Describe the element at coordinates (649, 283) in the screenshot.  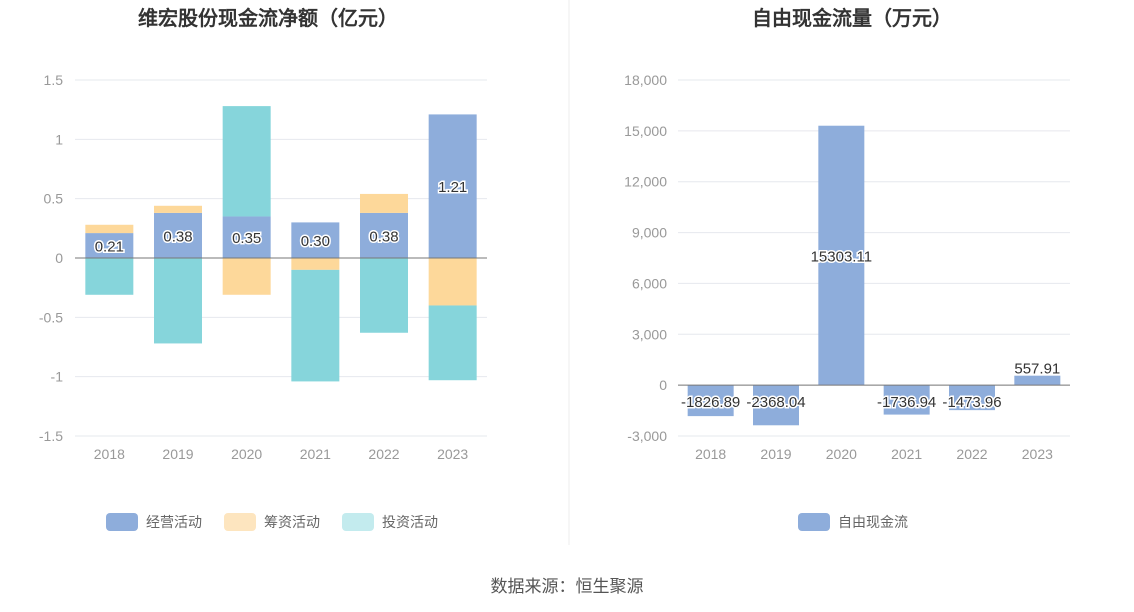
I see `y-tick-label: 6,000` at that location.